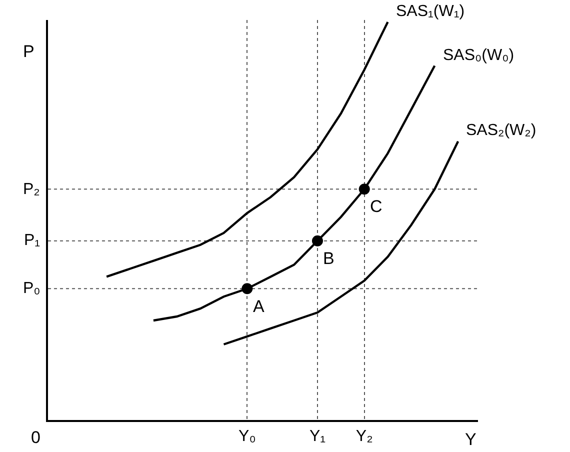 The image size is (570, 452). I want to click on x-tick-label: Y₁, so click(317, 437).